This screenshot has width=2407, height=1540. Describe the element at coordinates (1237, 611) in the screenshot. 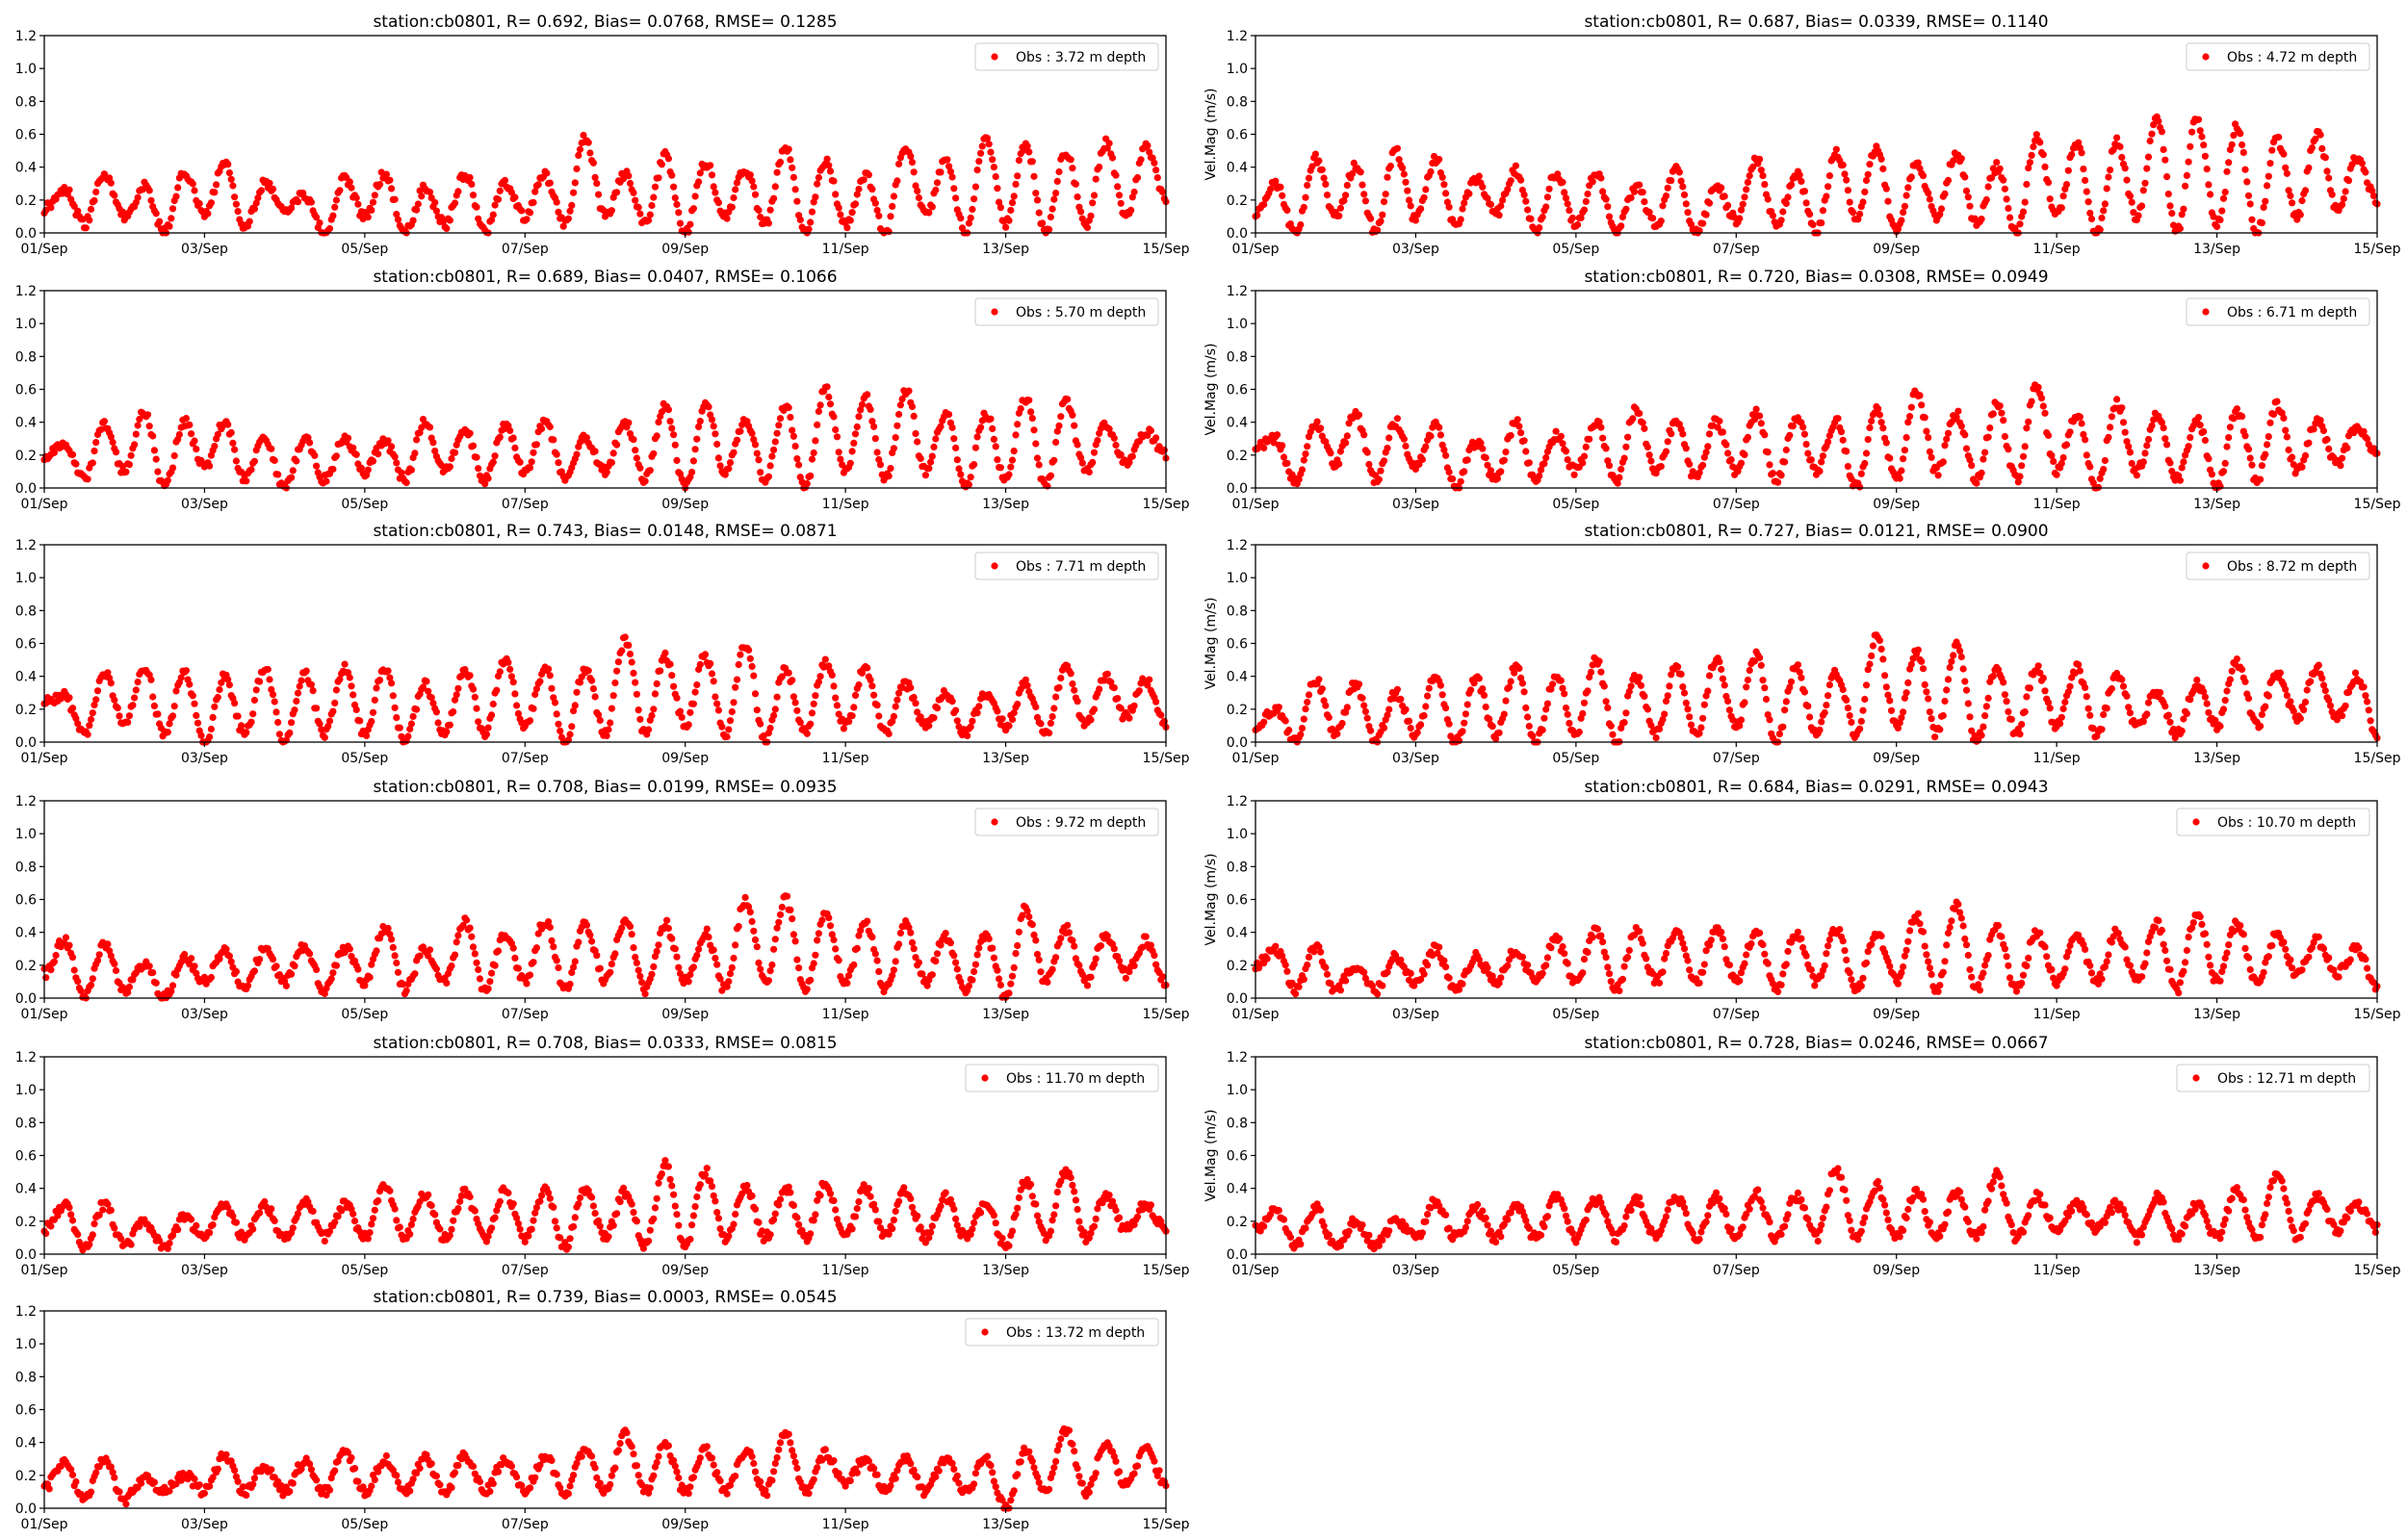

I see `y-tick-label: 0.8` at that location.